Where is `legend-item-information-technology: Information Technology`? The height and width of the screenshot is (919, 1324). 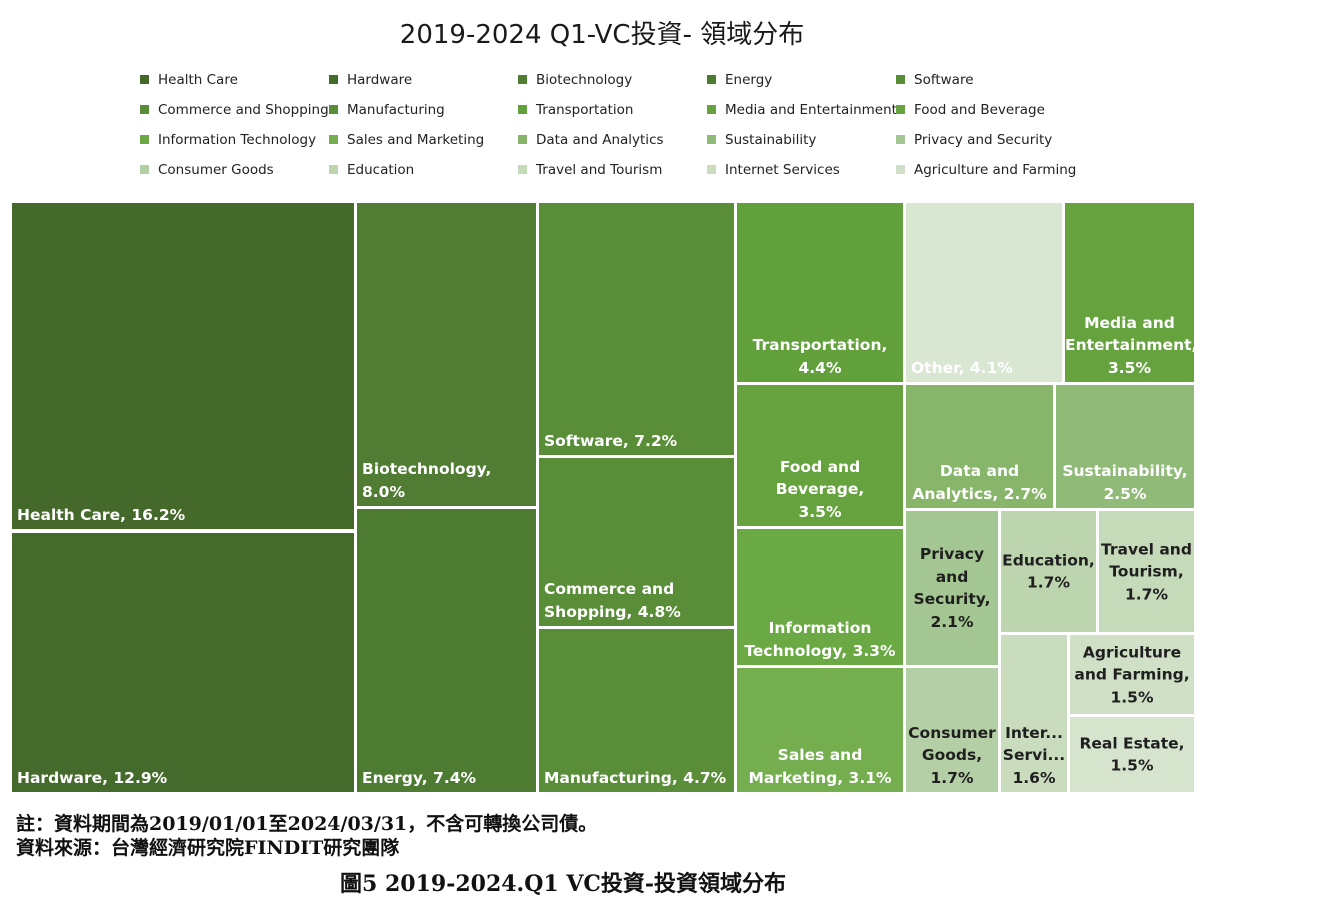 legend-item-information-technology: Information Technology is located at coordinates (228, 140).